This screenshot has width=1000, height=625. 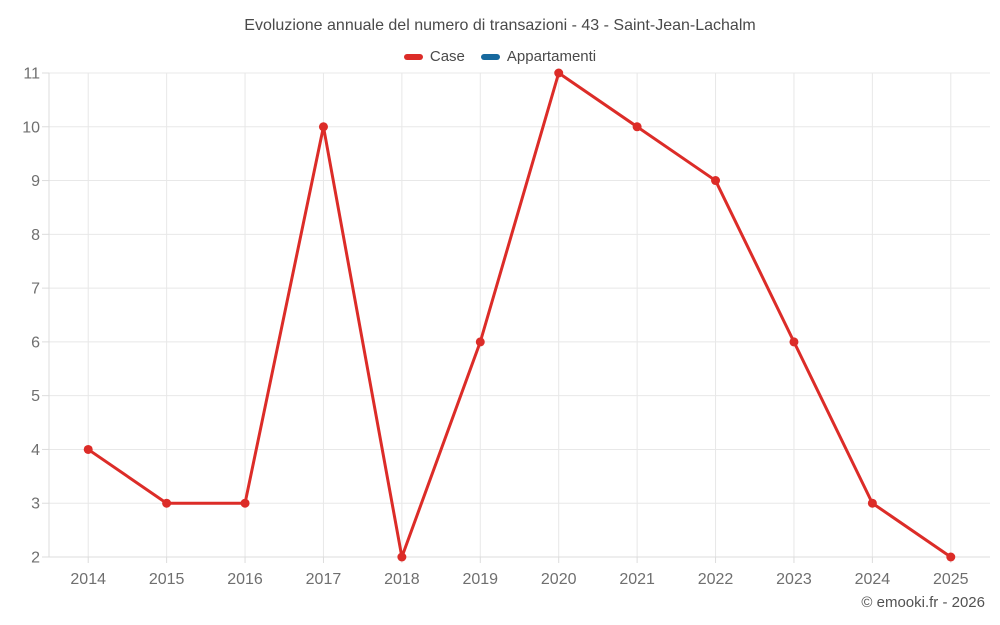 I want to click on x-axis-label: 2014, so click(x=88, y=579).